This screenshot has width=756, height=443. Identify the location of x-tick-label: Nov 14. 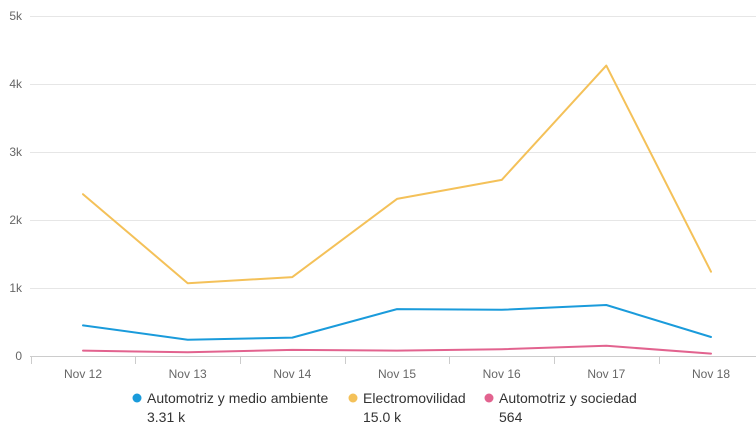
(292, 374).